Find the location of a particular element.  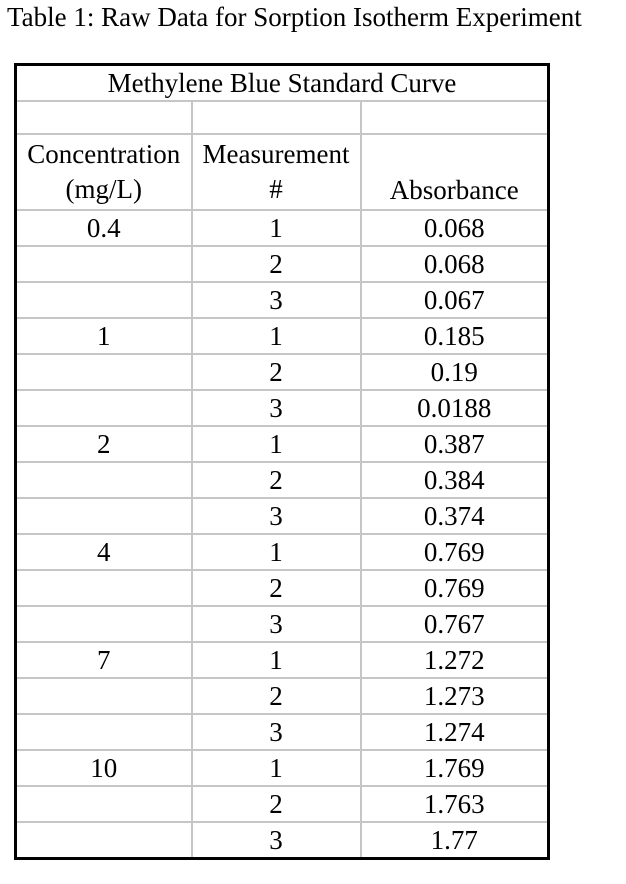

table-row: 7 1 1.272 is located at coordinates (282, 660).